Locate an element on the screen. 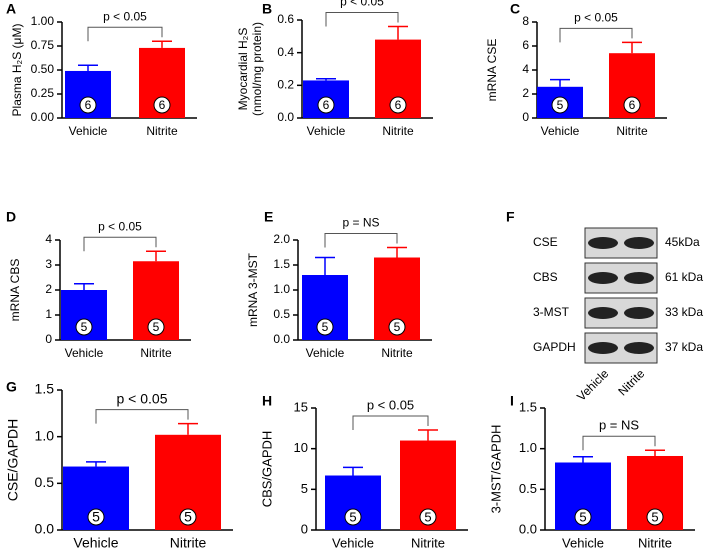  y-tick-label: 8 is located at coordinates (525, 21).